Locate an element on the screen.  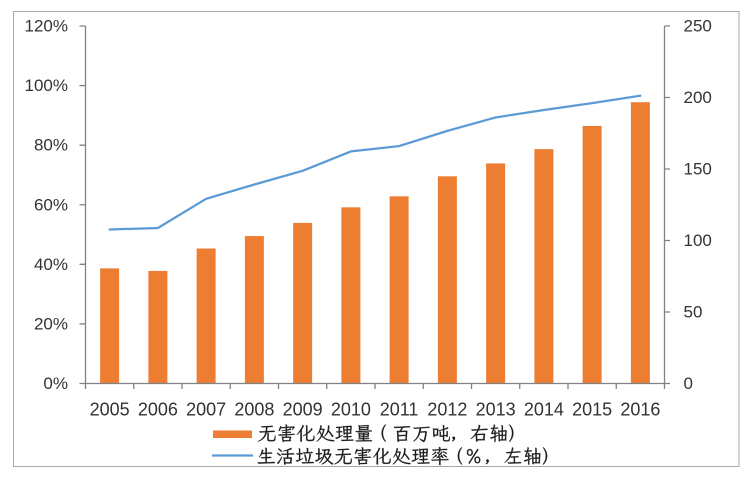
svg-text: 100% is located at coordinates (46, 85).